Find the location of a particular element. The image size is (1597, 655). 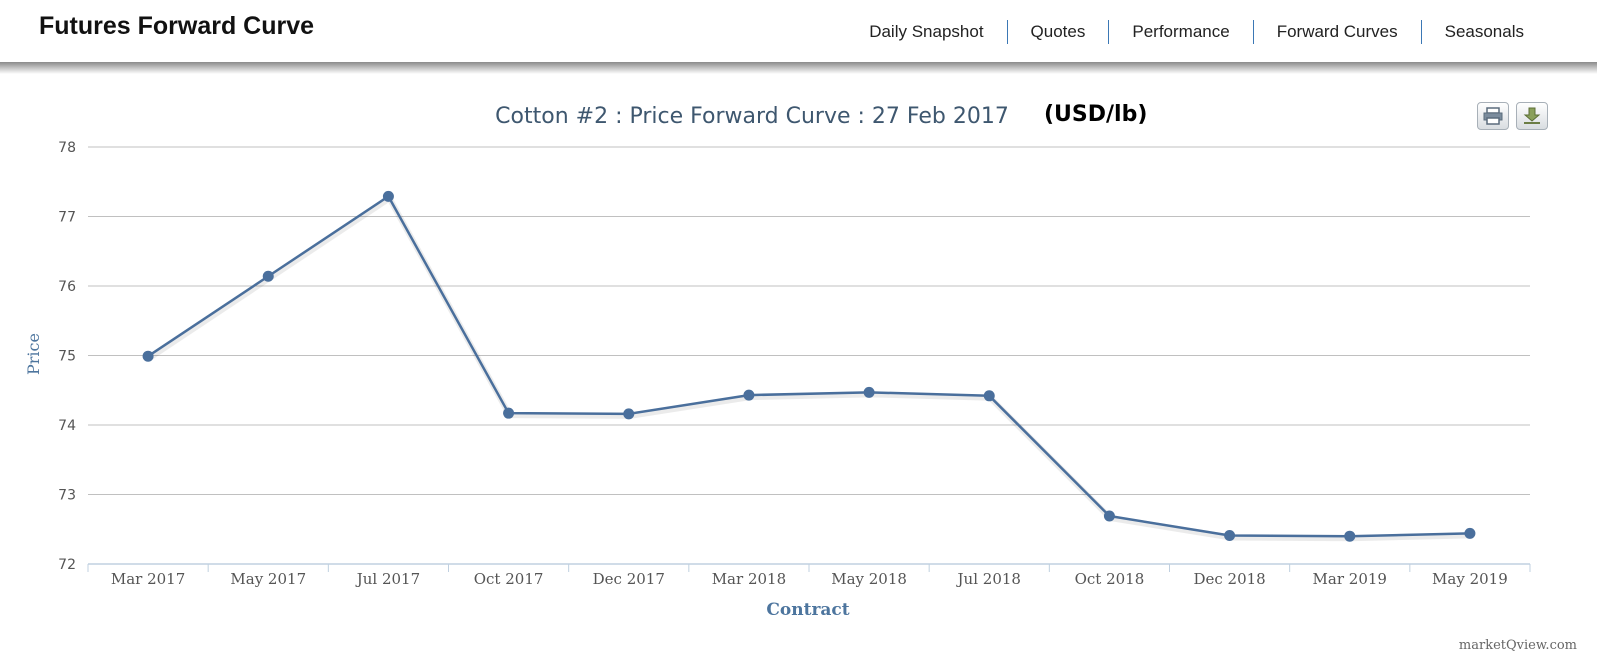

y-tick-label: 73 is located at coordinates (67, 496).